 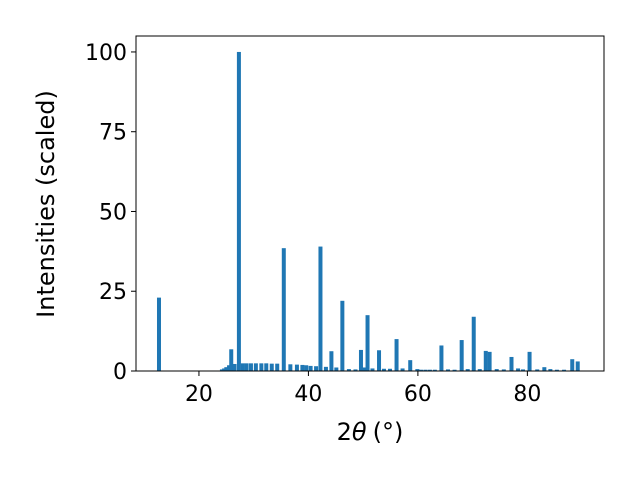 What do you see at coordinates (199, 394) in the screenshot?
I see `x-tick-label: 20` at bounding box center [199, 394].